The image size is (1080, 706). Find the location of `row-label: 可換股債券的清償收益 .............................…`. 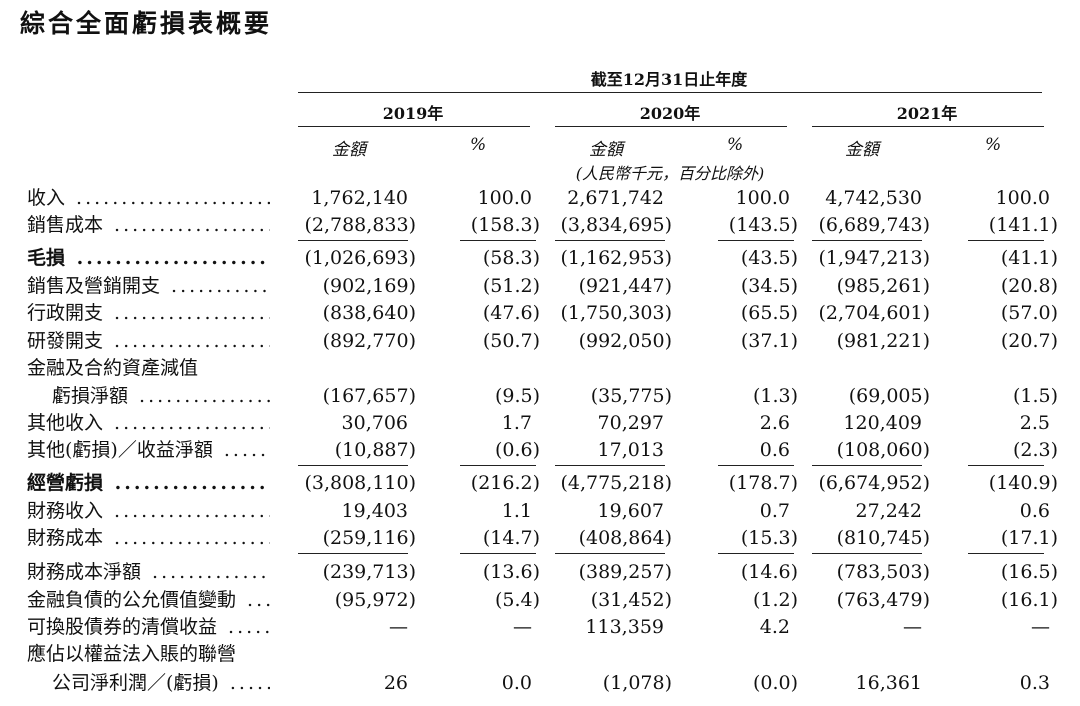

row-label: 可換股債券的清償收益 .............................… is located at coordinates (148, 627).